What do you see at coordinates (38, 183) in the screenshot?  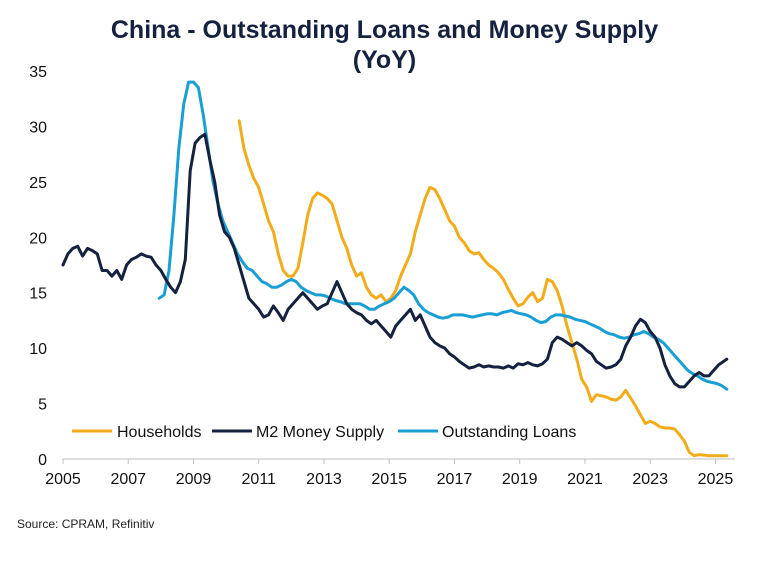 I see `y-tick-label: 25` at bounding box center [38, 183].